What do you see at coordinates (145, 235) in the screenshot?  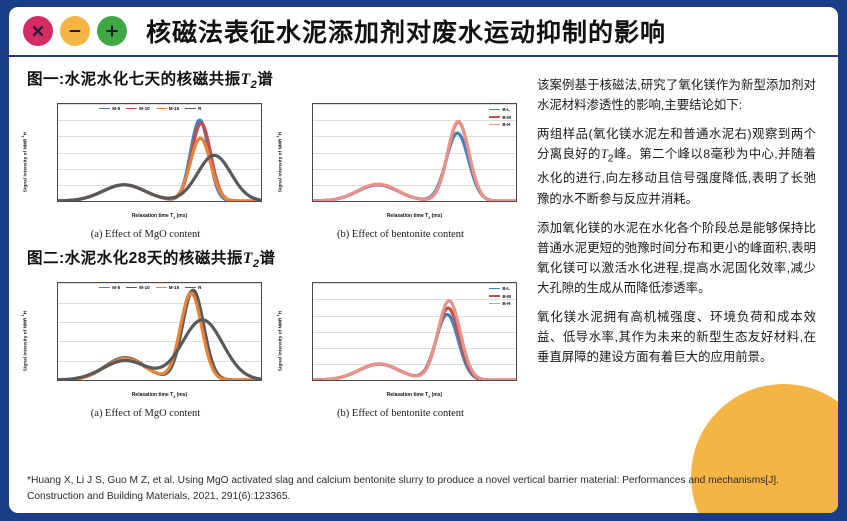 I see `chart-fig1a-caption: (a) Effect of MgO content` at bounding box center [145, 235].